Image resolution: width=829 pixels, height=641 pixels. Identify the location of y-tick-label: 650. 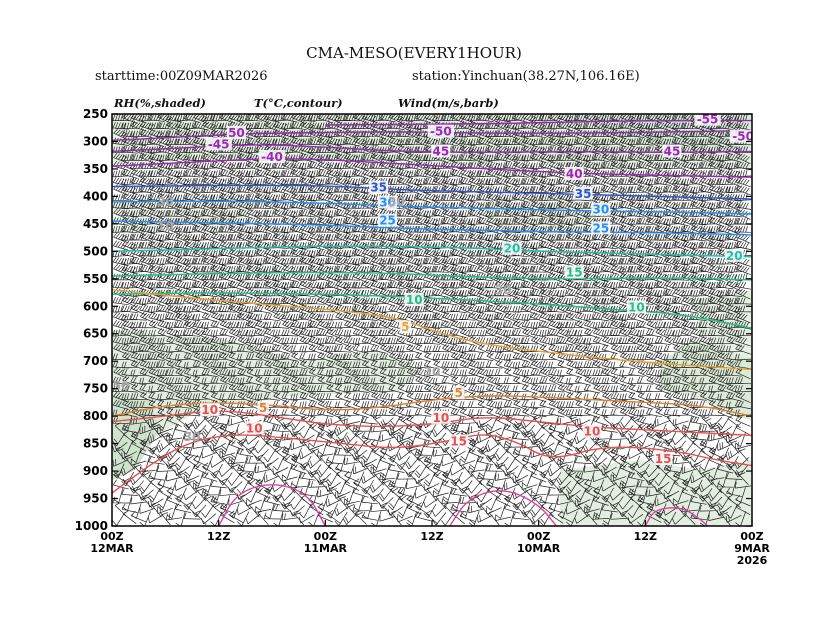
(95, 334).